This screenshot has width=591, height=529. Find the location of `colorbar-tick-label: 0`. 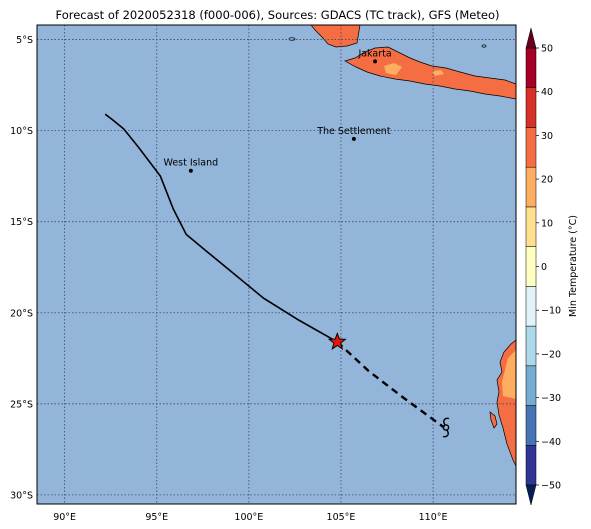

colorbar-tick-label: 0 is located at coordinates (544, 267).